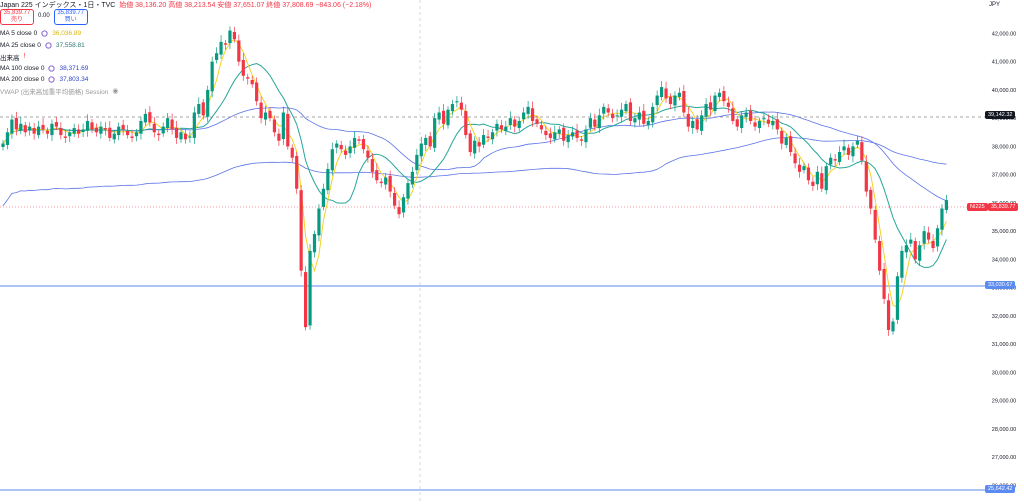  Describe the element at coordinates (22, 68) in the screenshot. I see `legend-label: MA 100 close 0` at that location.